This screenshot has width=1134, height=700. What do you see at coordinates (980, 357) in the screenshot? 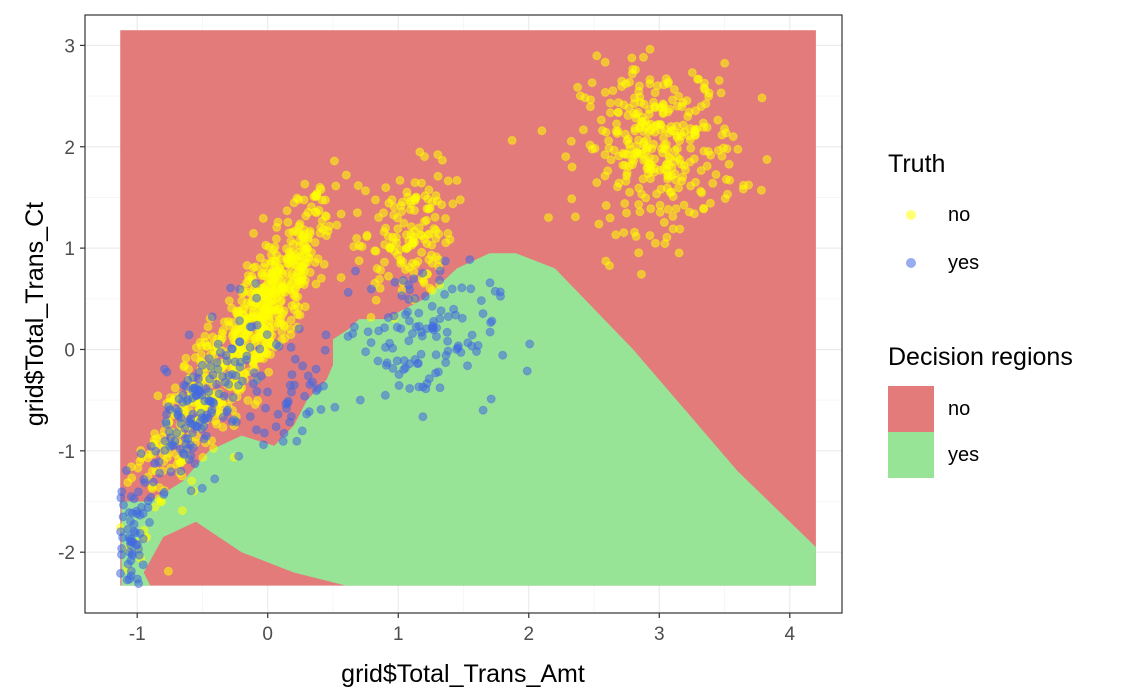
I see `regions-legend-title: Decision regions` at bounding box center [980, 357].